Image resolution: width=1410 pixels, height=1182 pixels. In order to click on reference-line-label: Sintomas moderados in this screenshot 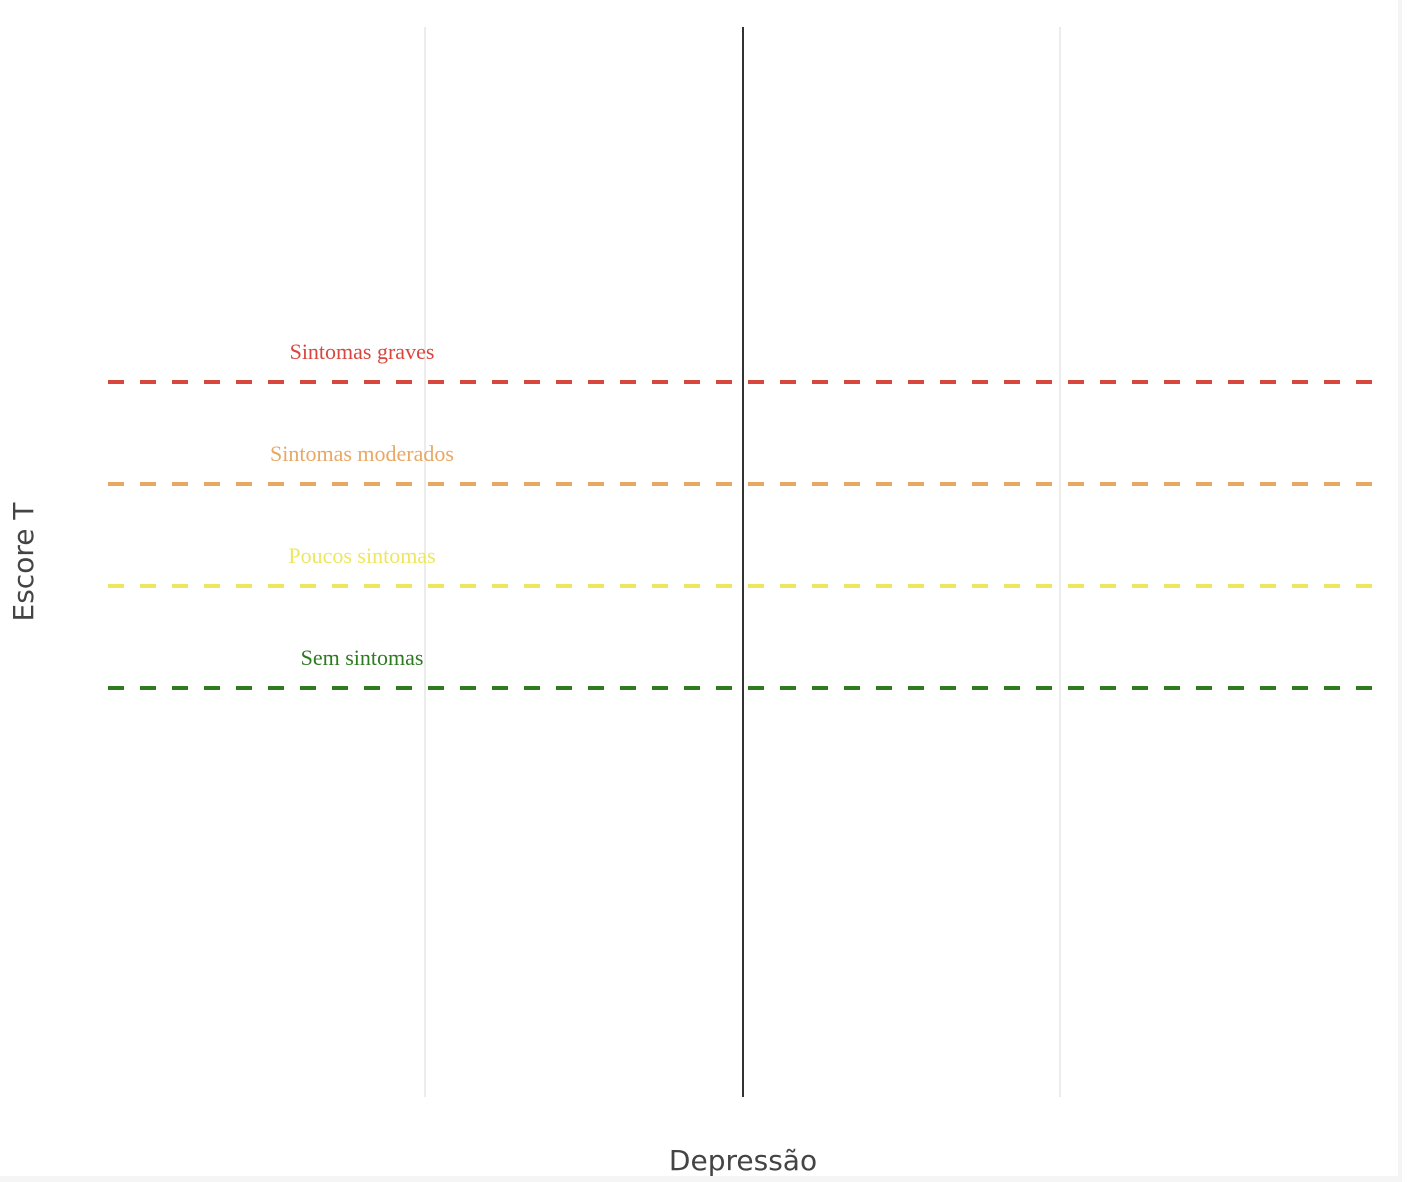, I will do `click(362, 453)`.